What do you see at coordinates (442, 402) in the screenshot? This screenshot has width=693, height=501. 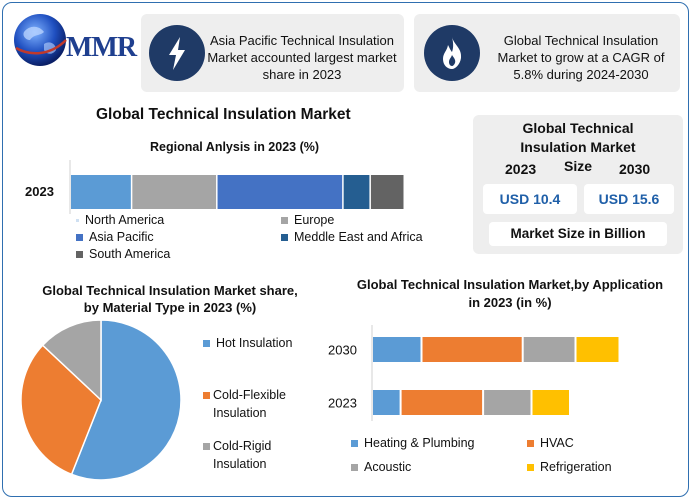 I see `application-bar-segment-hvac-2023` at bounding box center [442, 402].